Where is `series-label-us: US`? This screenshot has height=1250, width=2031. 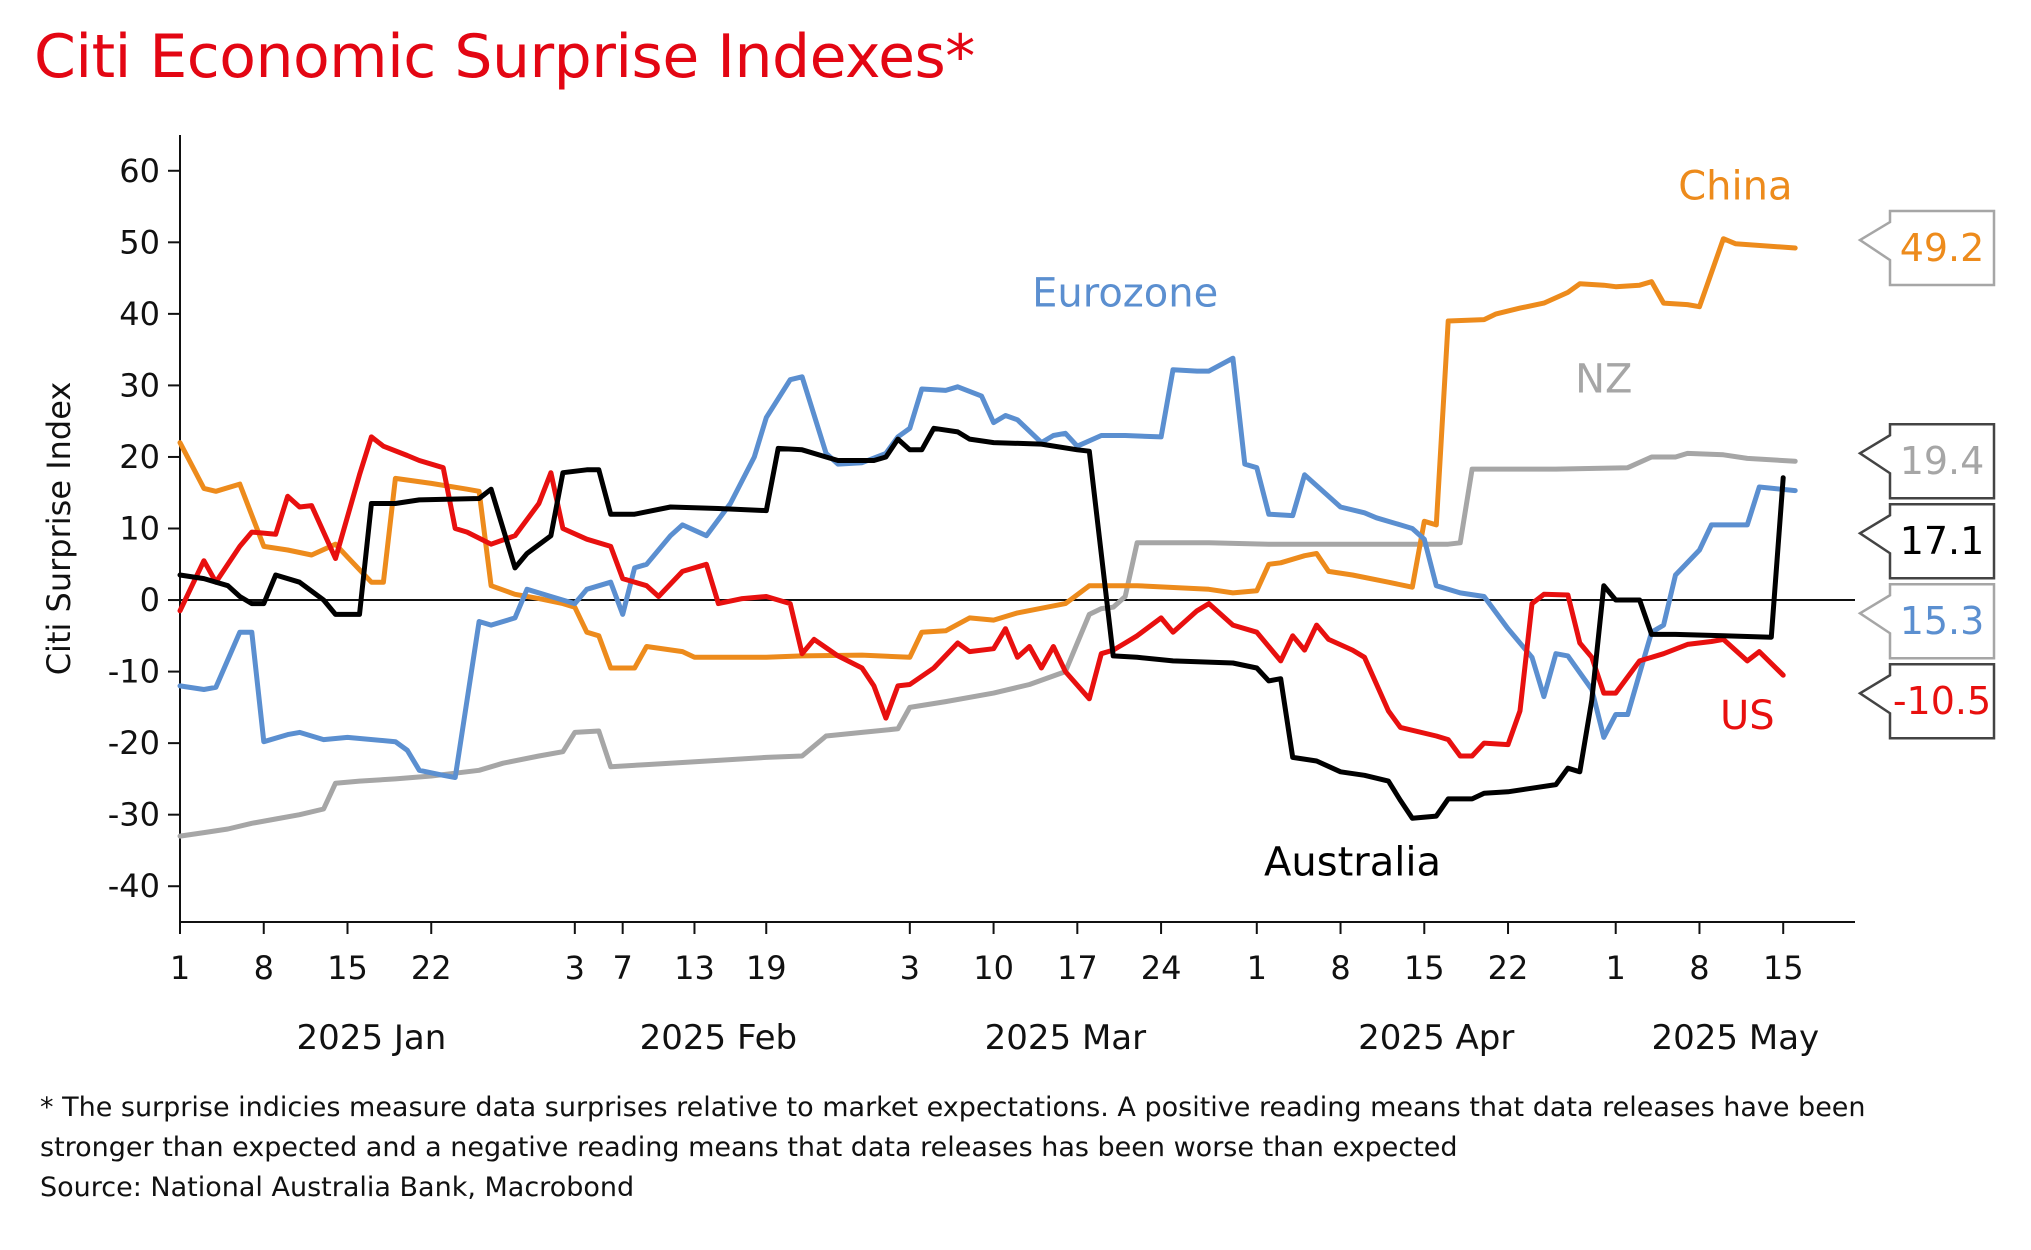 series-label-us: US is located at coordinates (1747, 716).